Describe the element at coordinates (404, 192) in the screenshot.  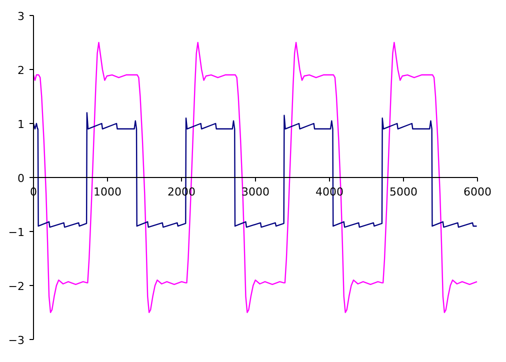
I see `x-tick-label: 5000` at that location.